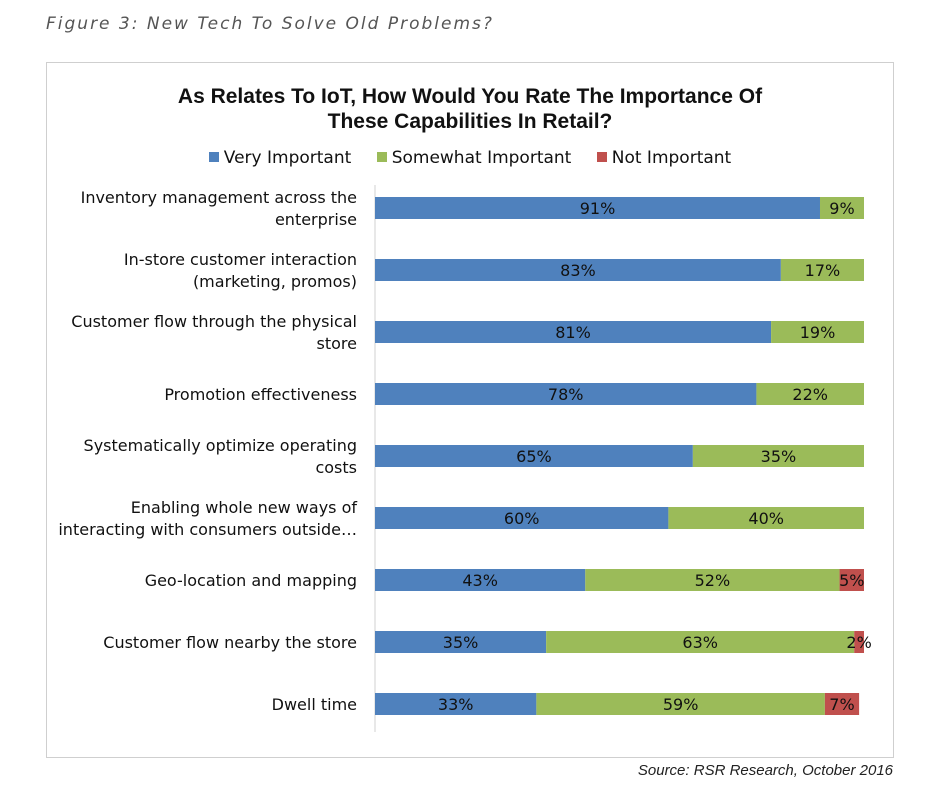  I want to click on data-label-somewhat-important: 35%, so click(779, 456).